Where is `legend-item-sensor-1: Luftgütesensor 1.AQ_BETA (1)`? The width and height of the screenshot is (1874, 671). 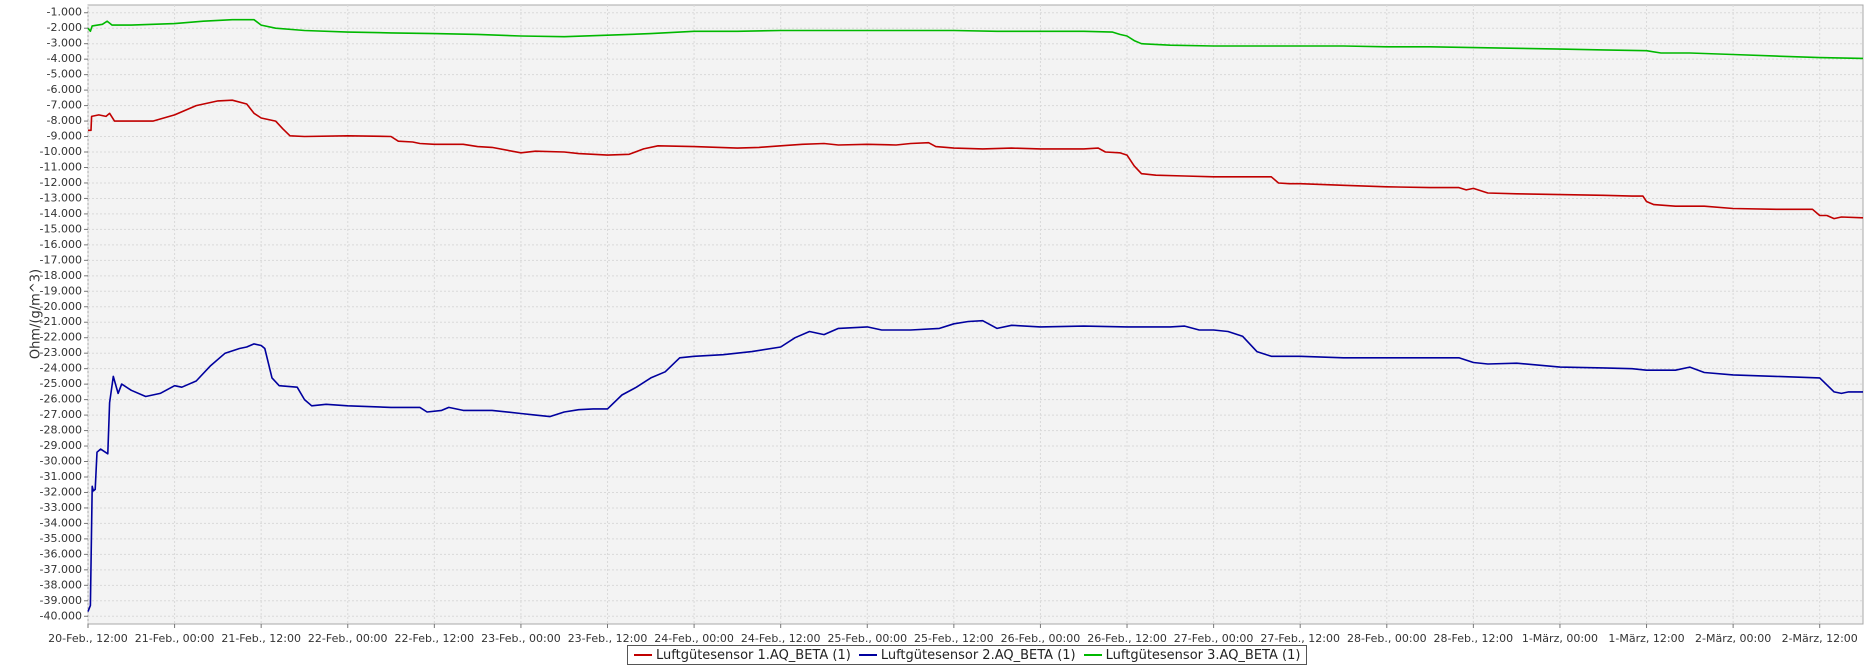
legend-item-sensor-1: Luftgütesensor 1.AQ_BETA (1) is located at coordinates (742, 655).